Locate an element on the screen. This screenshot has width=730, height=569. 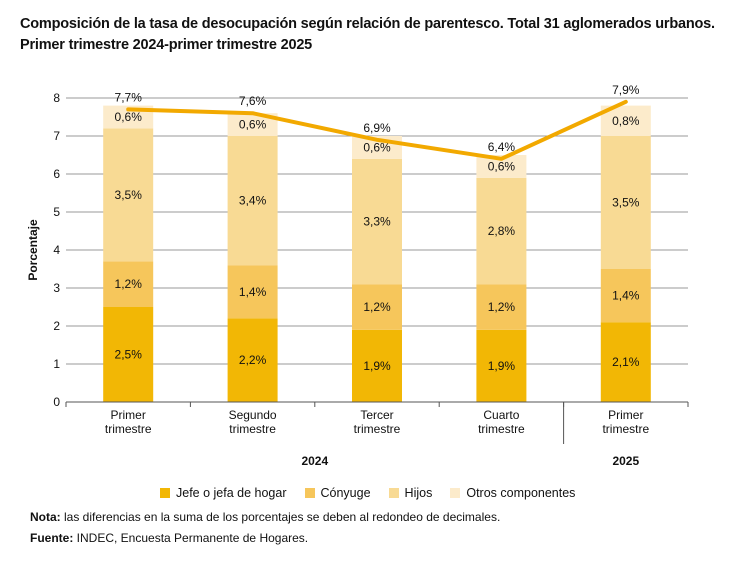
bar-segment-label: 3,4% is located at coordinates (253, 201).